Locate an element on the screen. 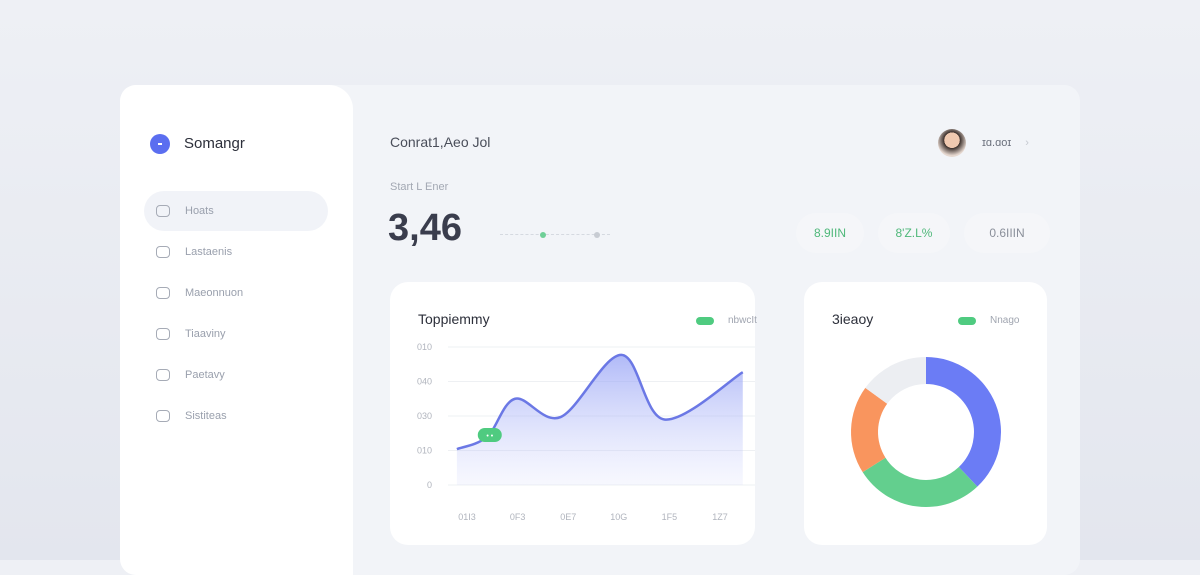  summary-value: 3,46 is located at coordinates (425, 228).